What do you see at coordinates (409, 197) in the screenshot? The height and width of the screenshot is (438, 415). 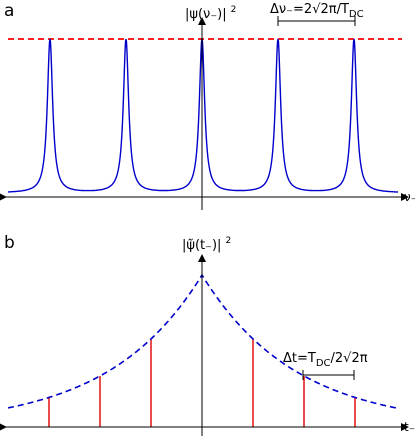 I see `panel-a-xlabel: ν₋` at bounding box center [409, 197].